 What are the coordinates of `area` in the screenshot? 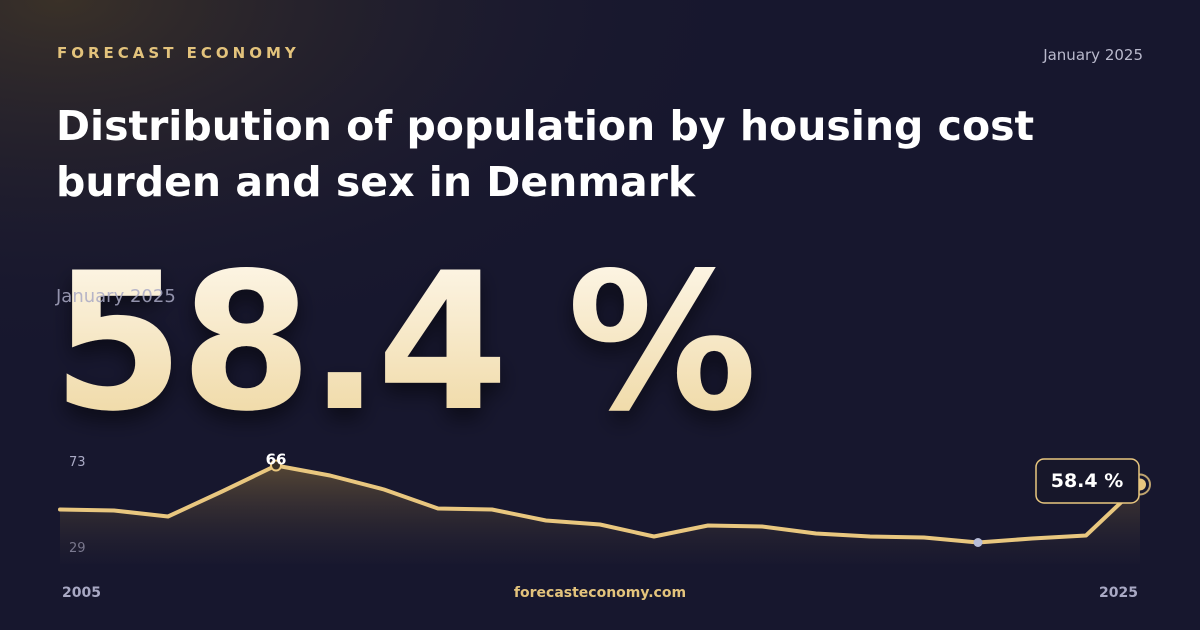 It's located at (600, 514).